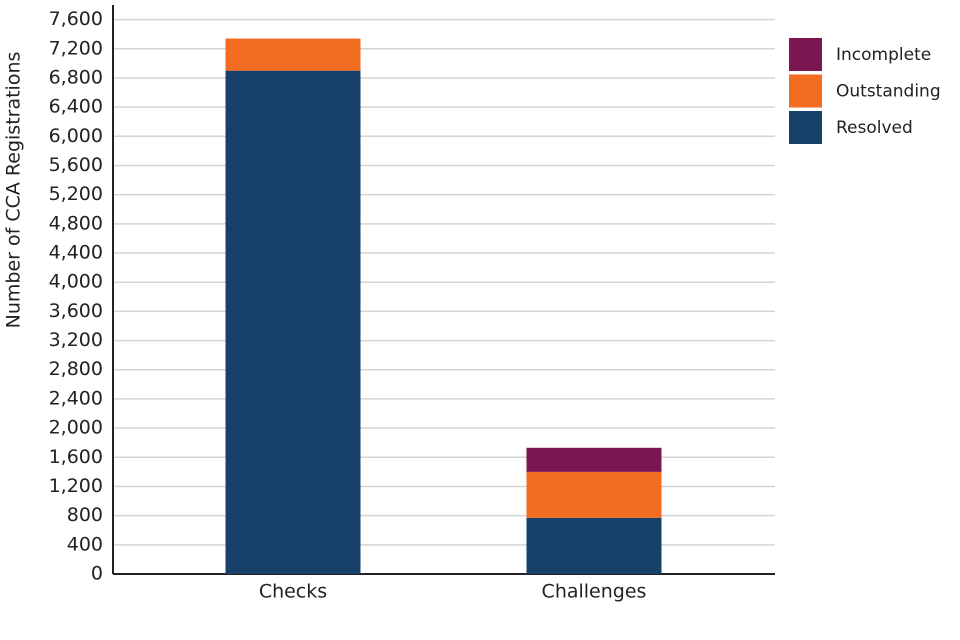  I want to click on y-tick-label: 3,200, so click(76, 340).